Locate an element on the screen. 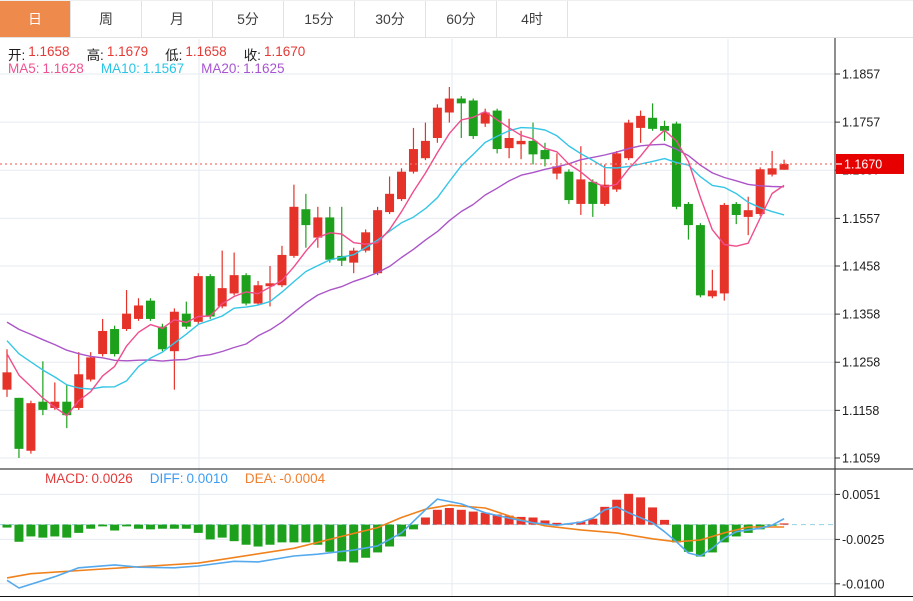 The width and height of the screenshot is (913, 601). ma5-label: MA5: is located at coordinates (24, 68).